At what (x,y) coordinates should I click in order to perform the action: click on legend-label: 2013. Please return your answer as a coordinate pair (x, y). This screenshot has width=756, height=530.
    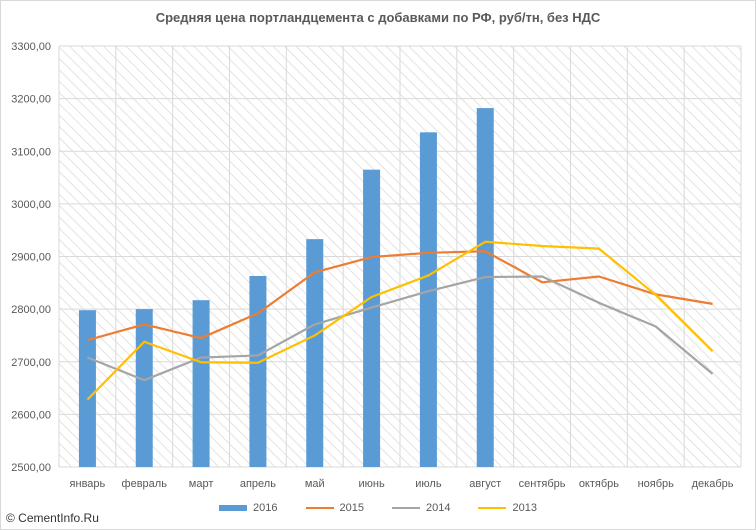
    Looking at the image, I should click on (524, 508).